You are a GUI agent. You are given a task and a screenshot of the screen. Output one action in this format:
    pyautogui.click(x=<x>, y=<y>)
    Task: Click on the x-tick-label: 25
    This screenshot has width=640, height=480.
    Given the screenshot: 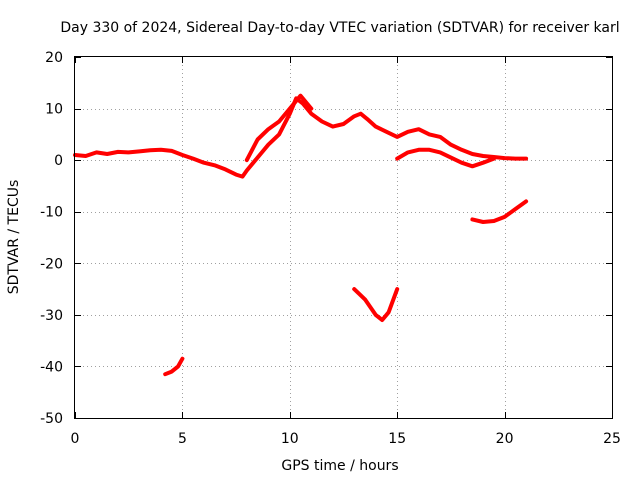 What is the action you would take?
    pyautogui.click(x=612, y=439)
    